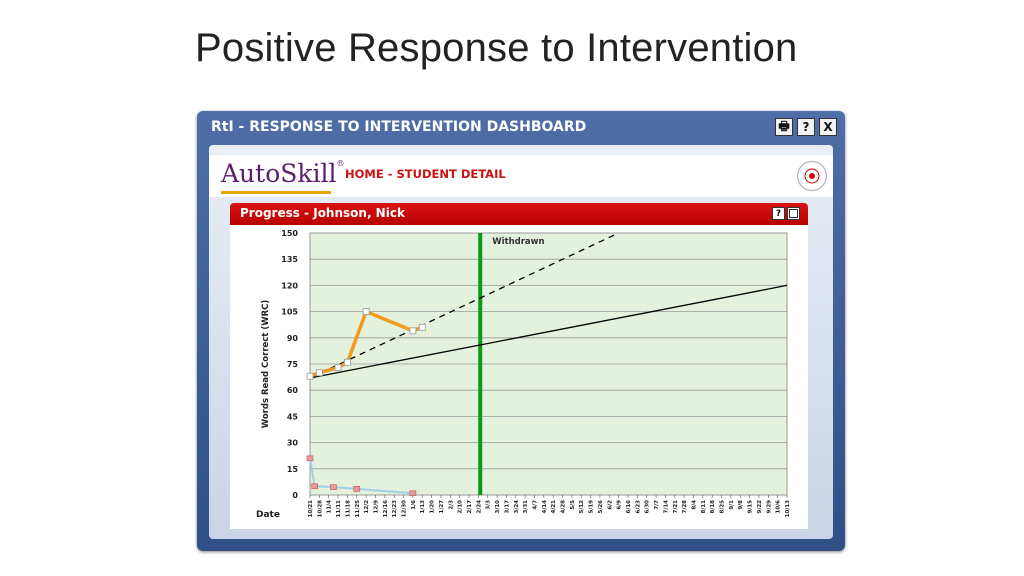 The width and height of the screenshot is (1024, 576). I want to click on x-tick-label: 7/28, so click(685, 507).